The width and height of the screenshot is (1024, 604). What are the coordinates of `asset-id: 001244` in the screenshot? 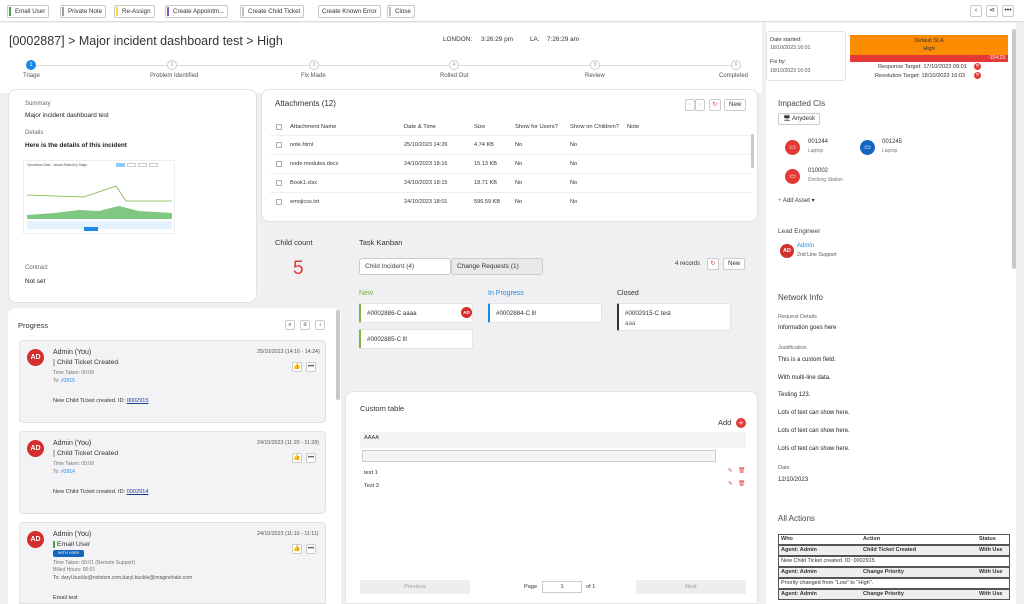 It's located at (818, 142).